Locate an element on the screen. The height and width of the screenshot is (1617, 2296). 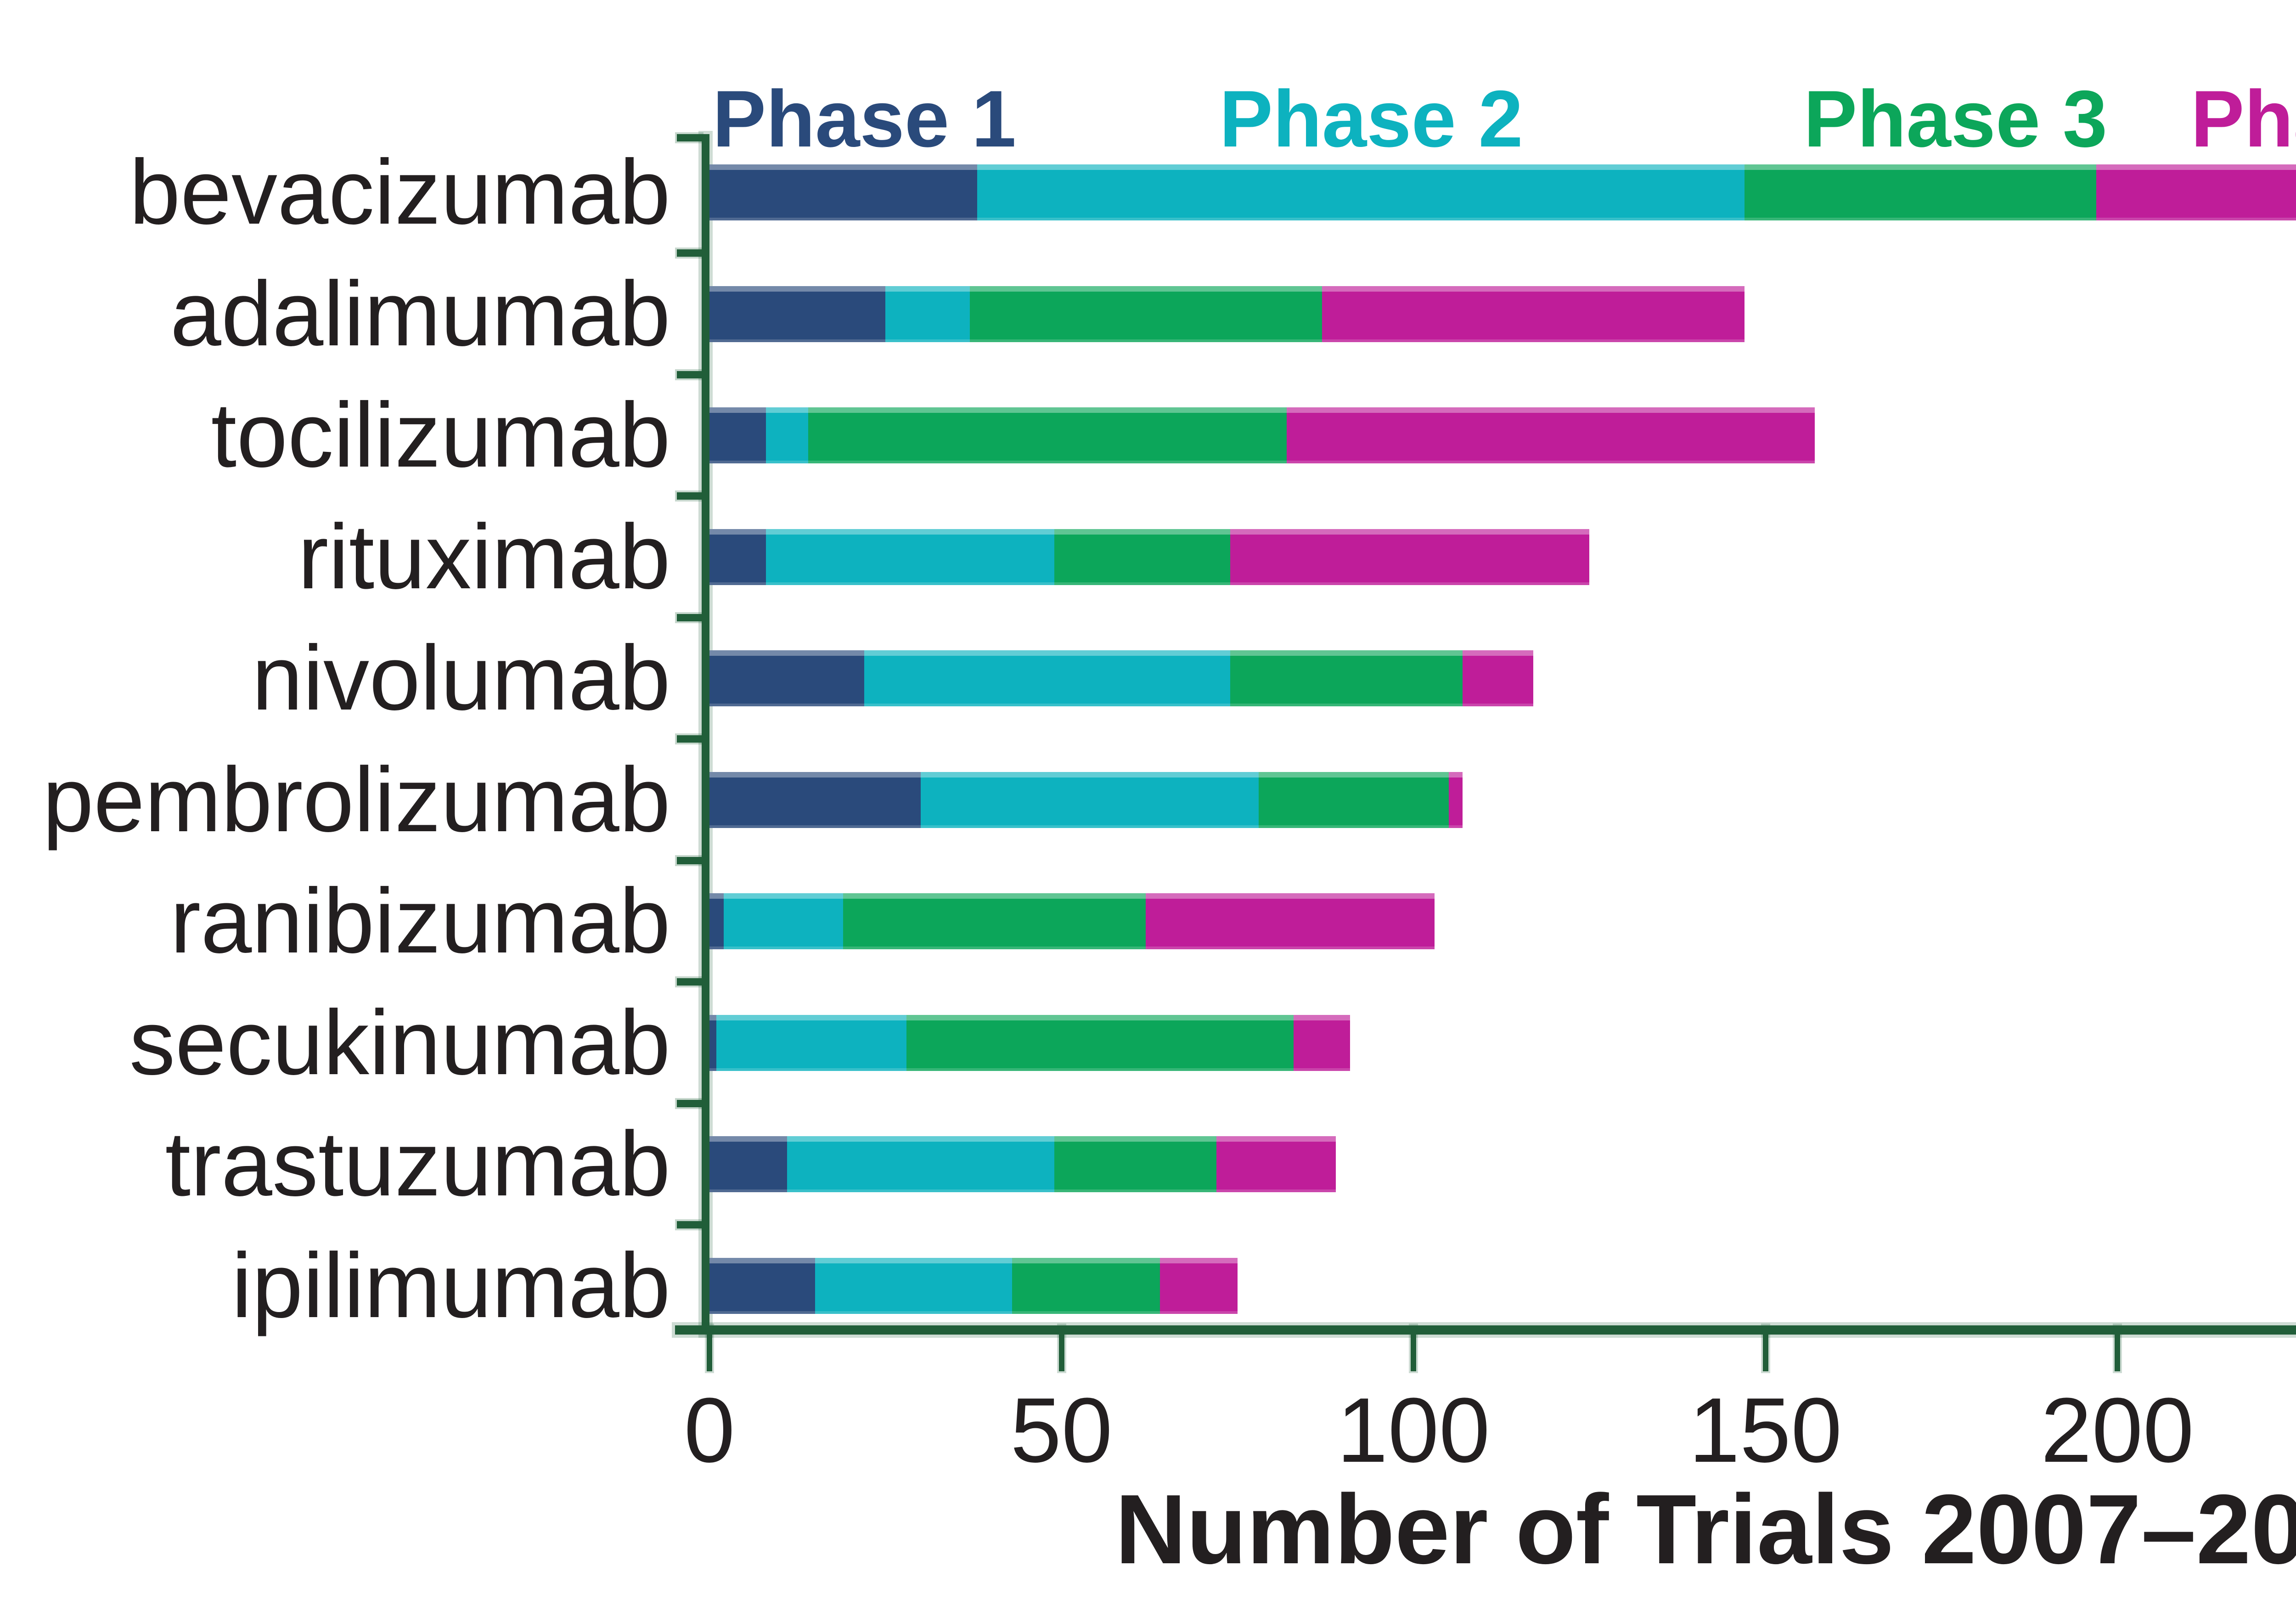
bar-row-secukinumab is located at coordinates (1029, 1042).